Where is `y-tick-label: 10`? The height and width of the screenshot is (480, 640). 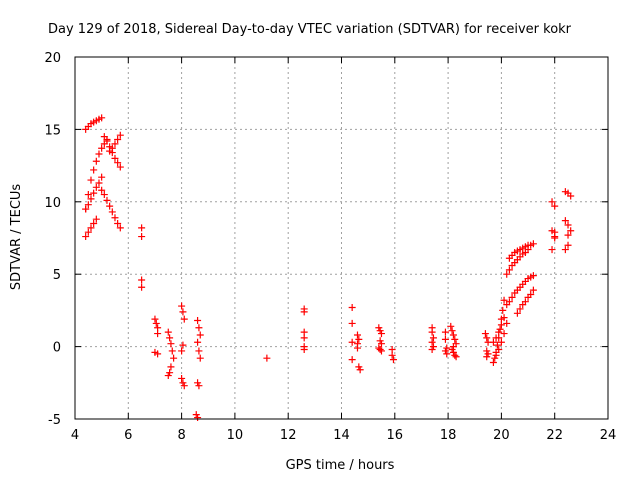 y-tick-label: 10 is located at coordinates (52, 203).